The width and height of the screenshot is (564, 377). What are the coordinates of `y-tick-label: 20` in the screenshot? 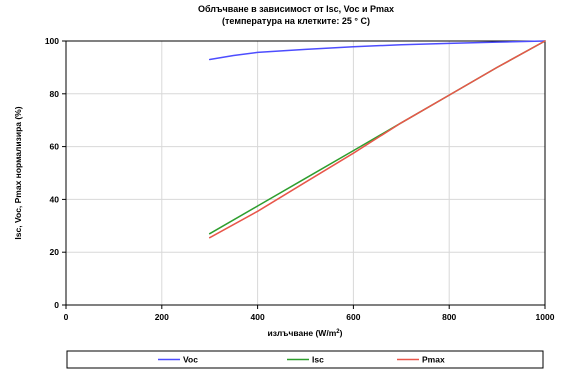 It's located at (55, 252).